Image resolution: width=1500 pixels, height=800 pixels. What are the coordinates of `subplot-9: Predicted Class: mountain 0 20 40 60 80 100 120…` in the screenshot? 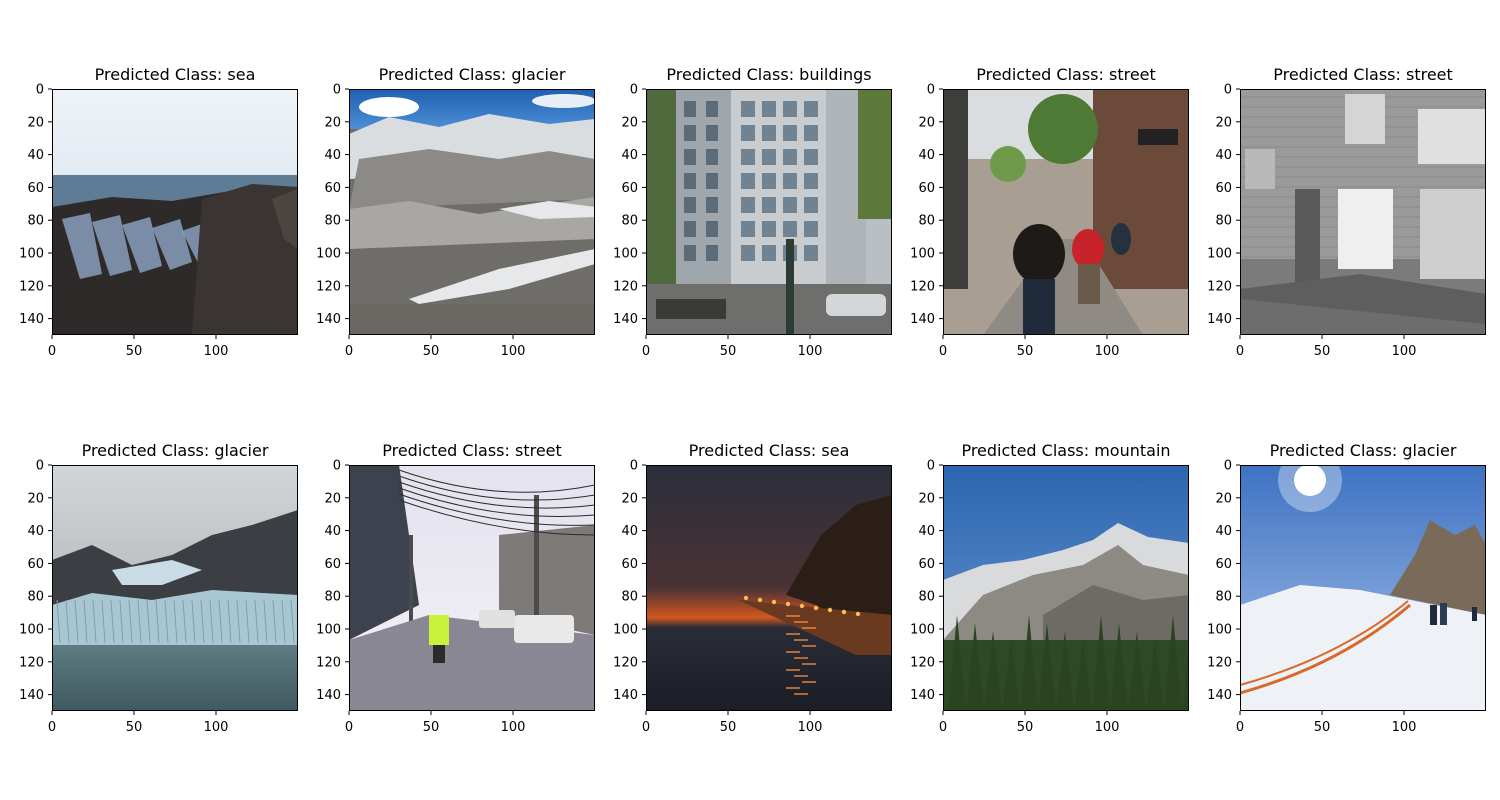 It's located at (1049, 588).